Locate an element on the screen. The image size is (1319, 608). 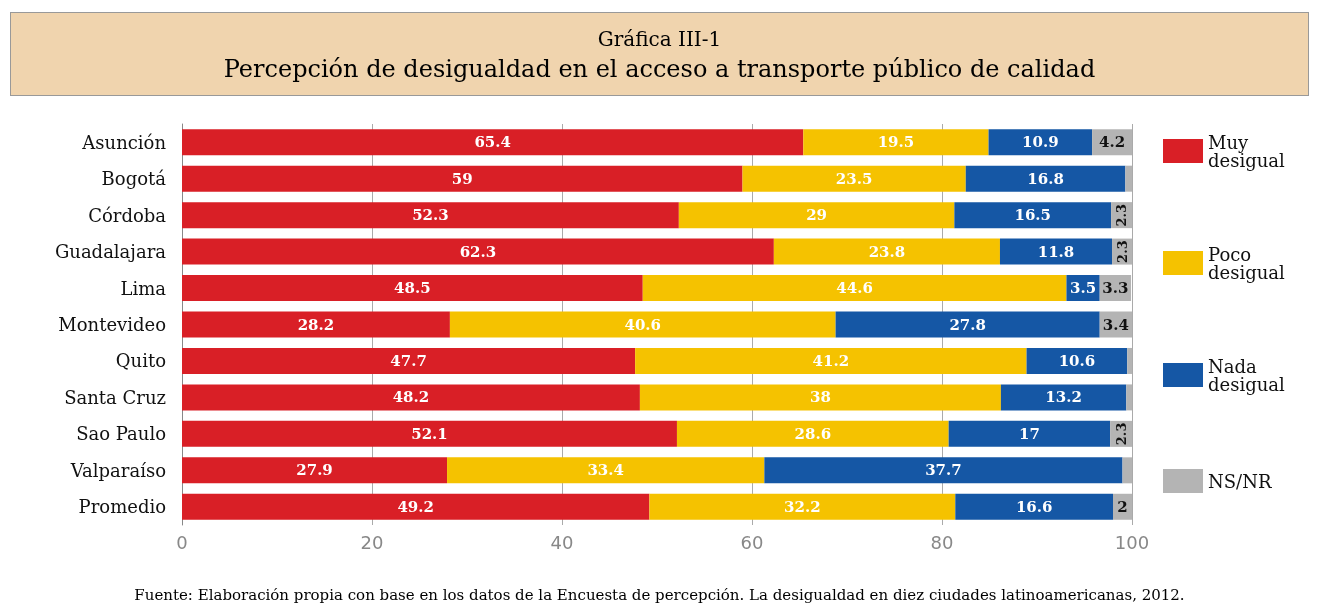
data-label: 3.4 is located at coordinates (1115, 324).